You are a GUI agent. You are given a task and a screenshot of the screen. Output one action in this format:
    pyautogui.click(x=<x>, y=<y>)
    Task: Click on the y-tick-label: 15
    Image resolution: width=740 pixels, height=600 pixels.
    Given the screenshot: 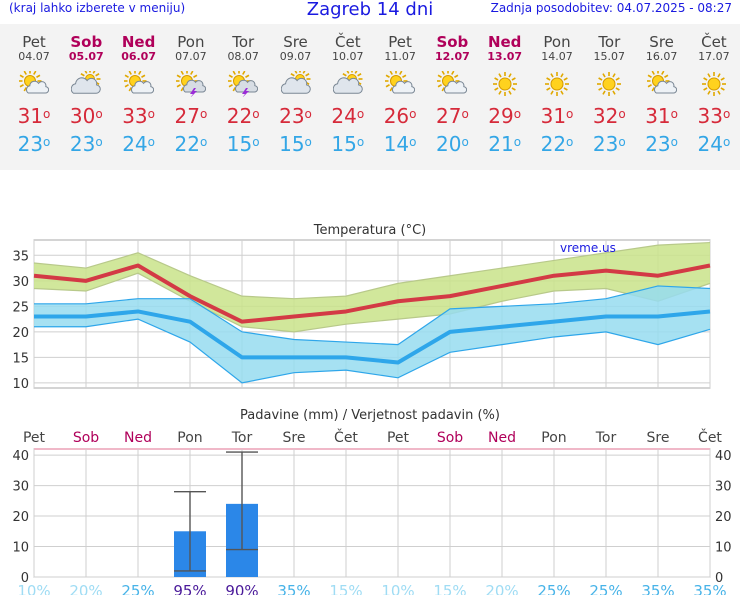 What is the action you would take?
    pyautogui.click(x=20, y=358)
    